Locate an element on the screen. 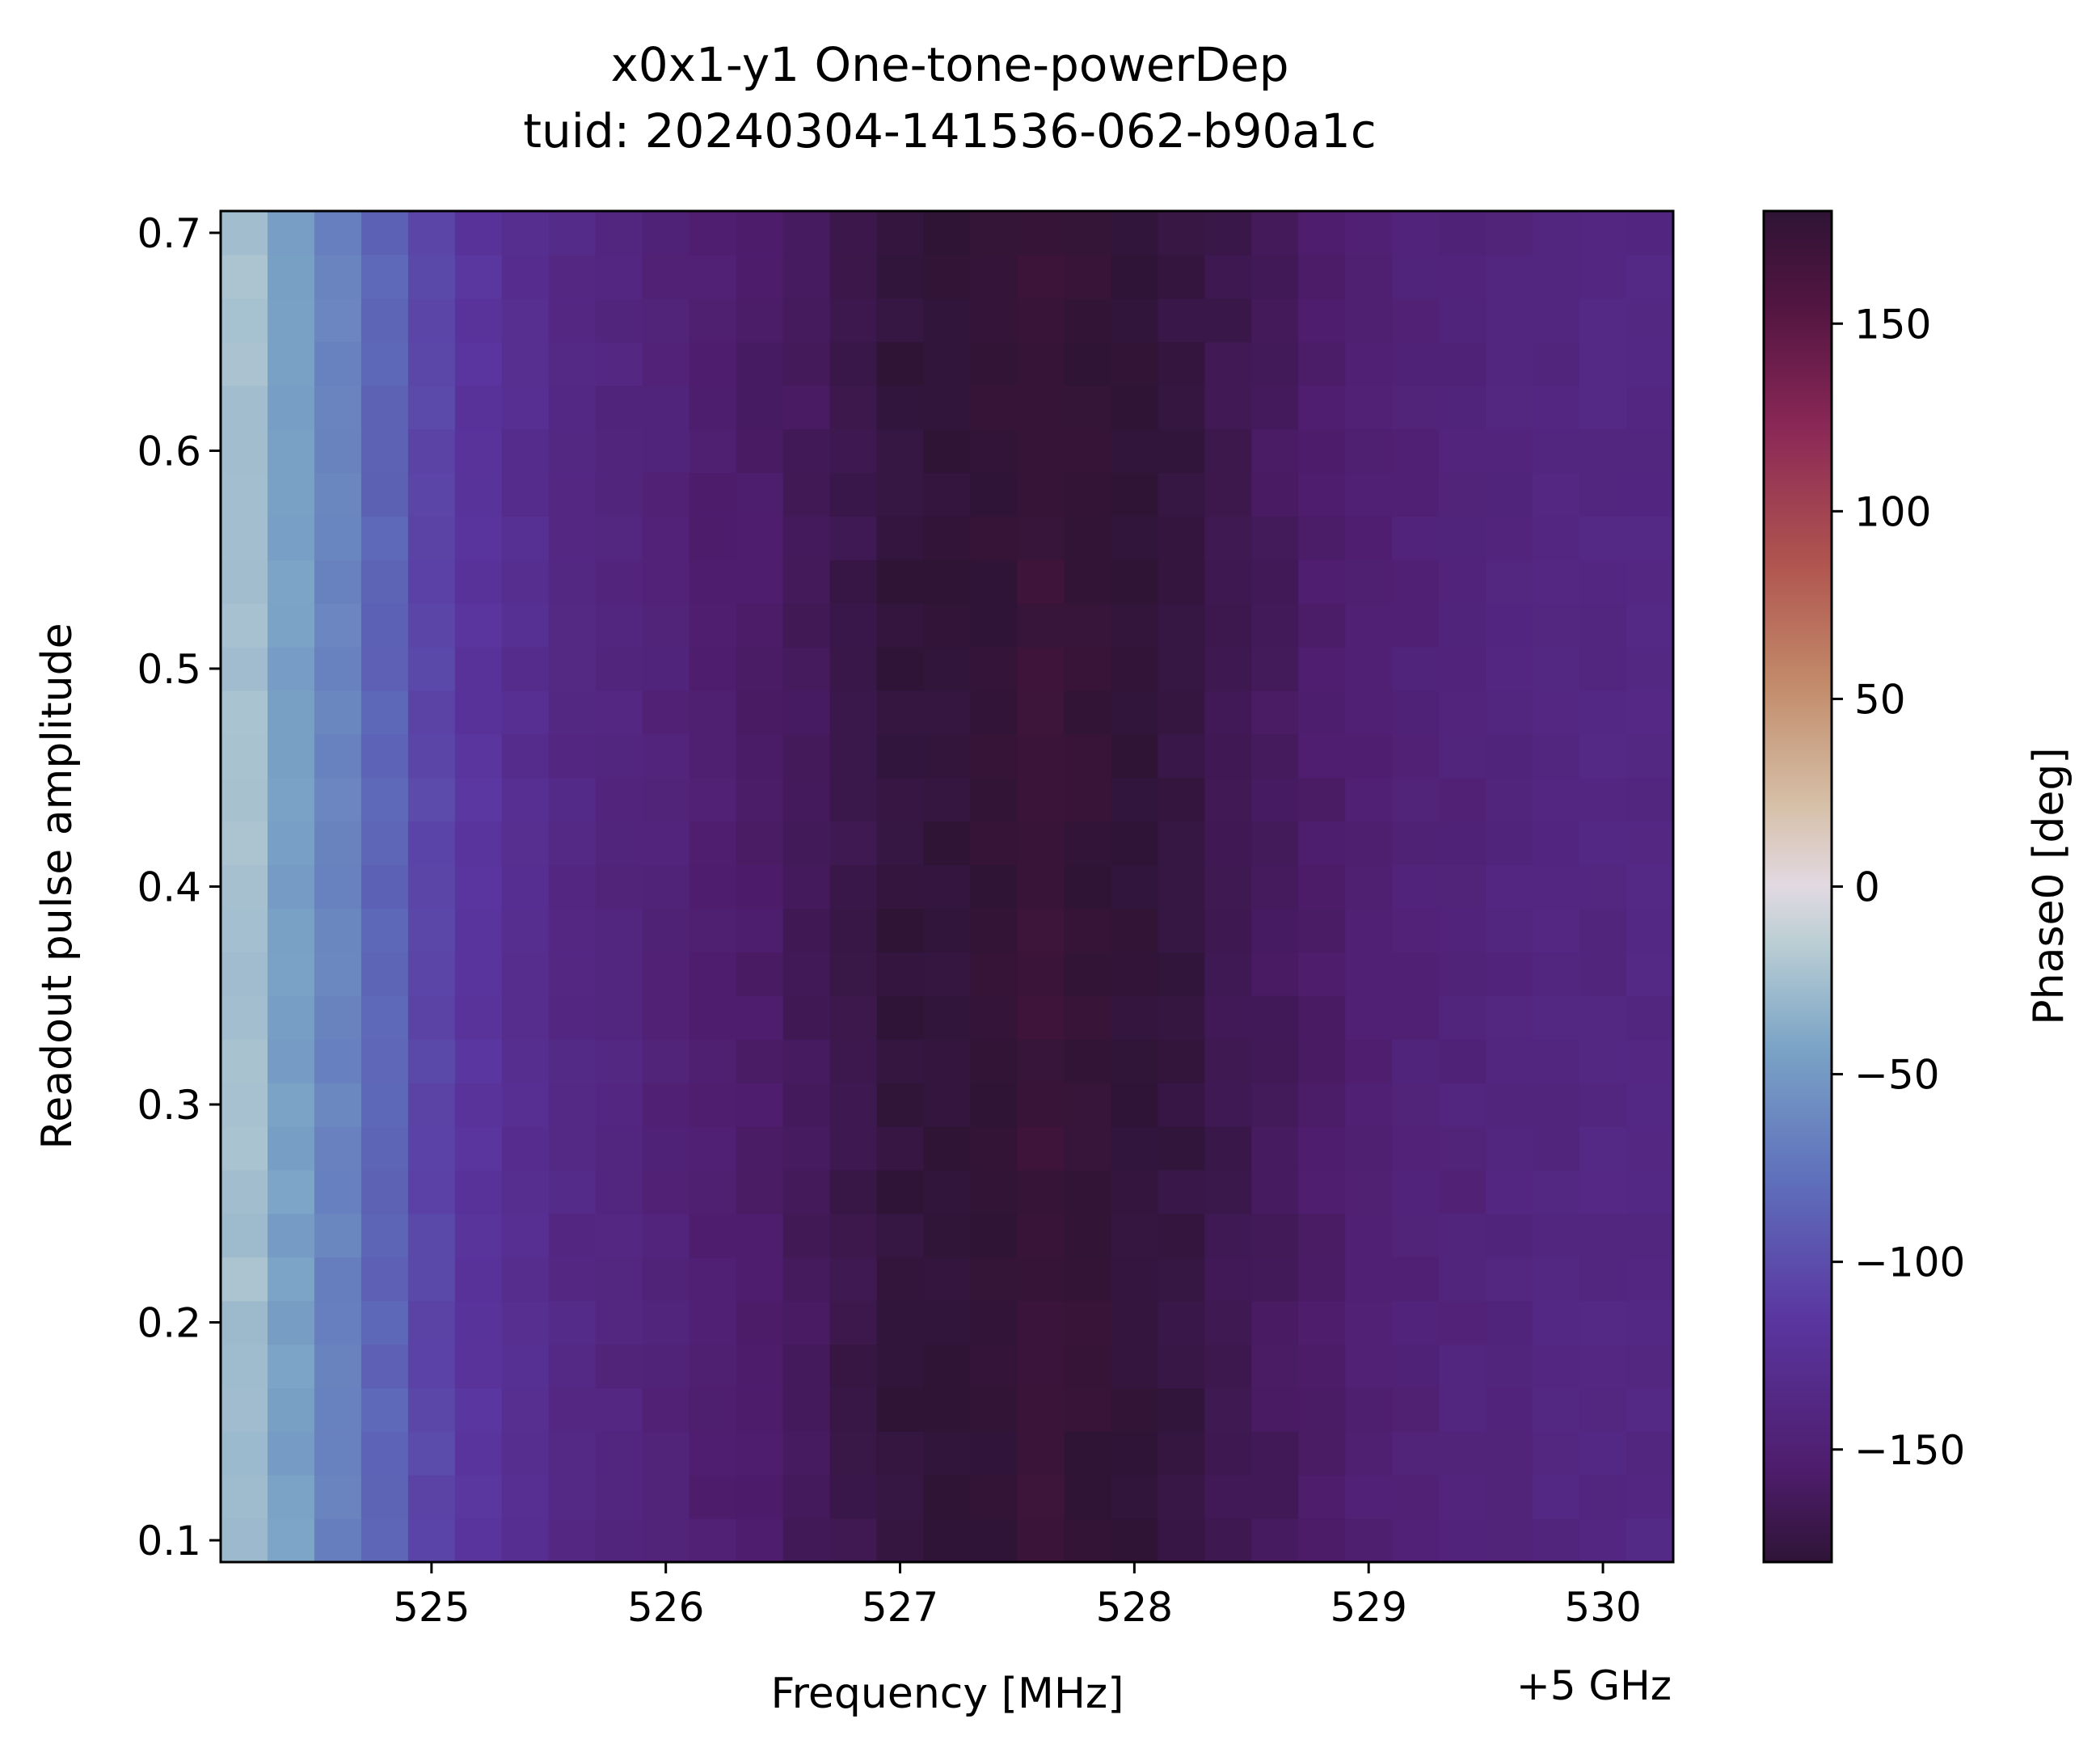 Image resolution: width=2100 pixels, height=1744 pixels. colorbar-tick-label: −150 is located at coordinates (1909, 1451).